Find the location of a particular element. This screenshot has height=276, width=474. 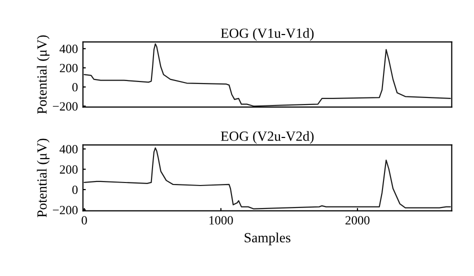

x-tick-label: 2000 is located at coordinates (358, 220).